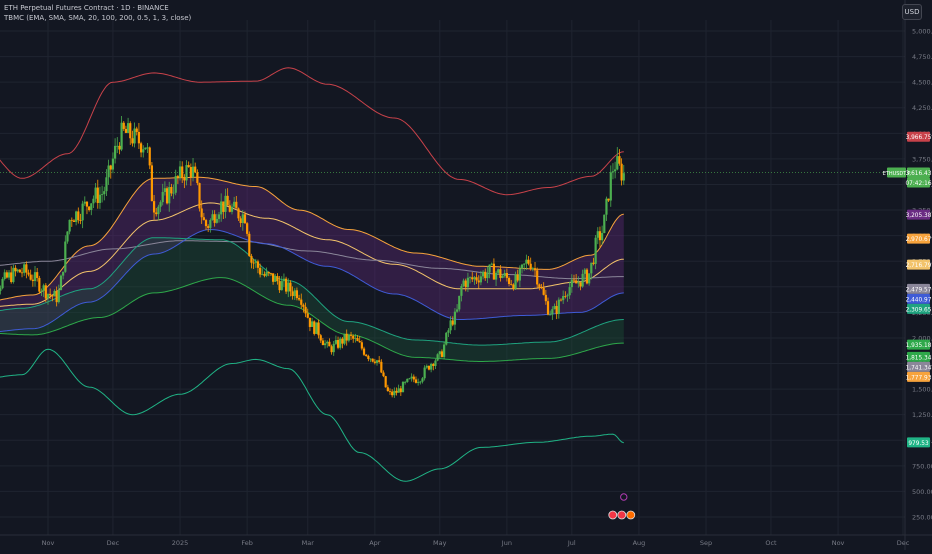 This screenshot has height=554, width=932. I want to click on y-tick-label: 3,750.00, so click(922, 159).